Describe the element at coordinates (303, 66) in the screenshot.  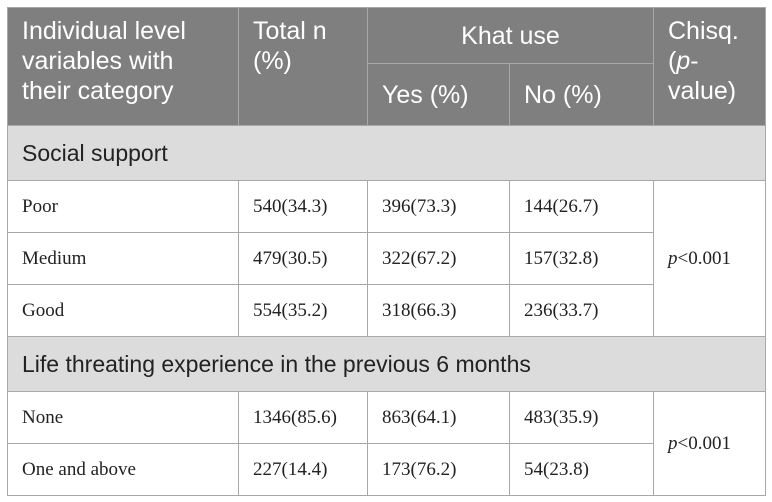
I see `header-total: Total n (%)` at that location.